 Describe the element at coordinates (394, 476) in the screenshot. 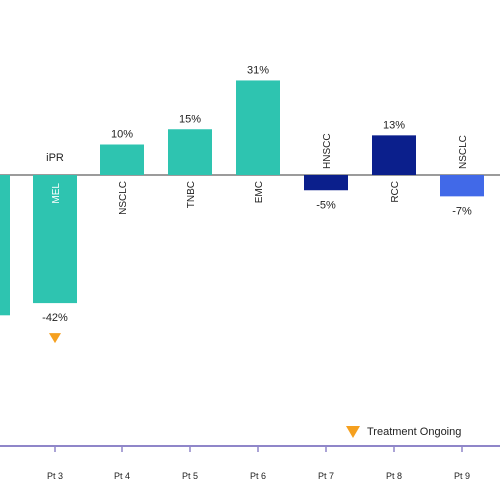

I see `x-tick-label: Pt 8` at that location.